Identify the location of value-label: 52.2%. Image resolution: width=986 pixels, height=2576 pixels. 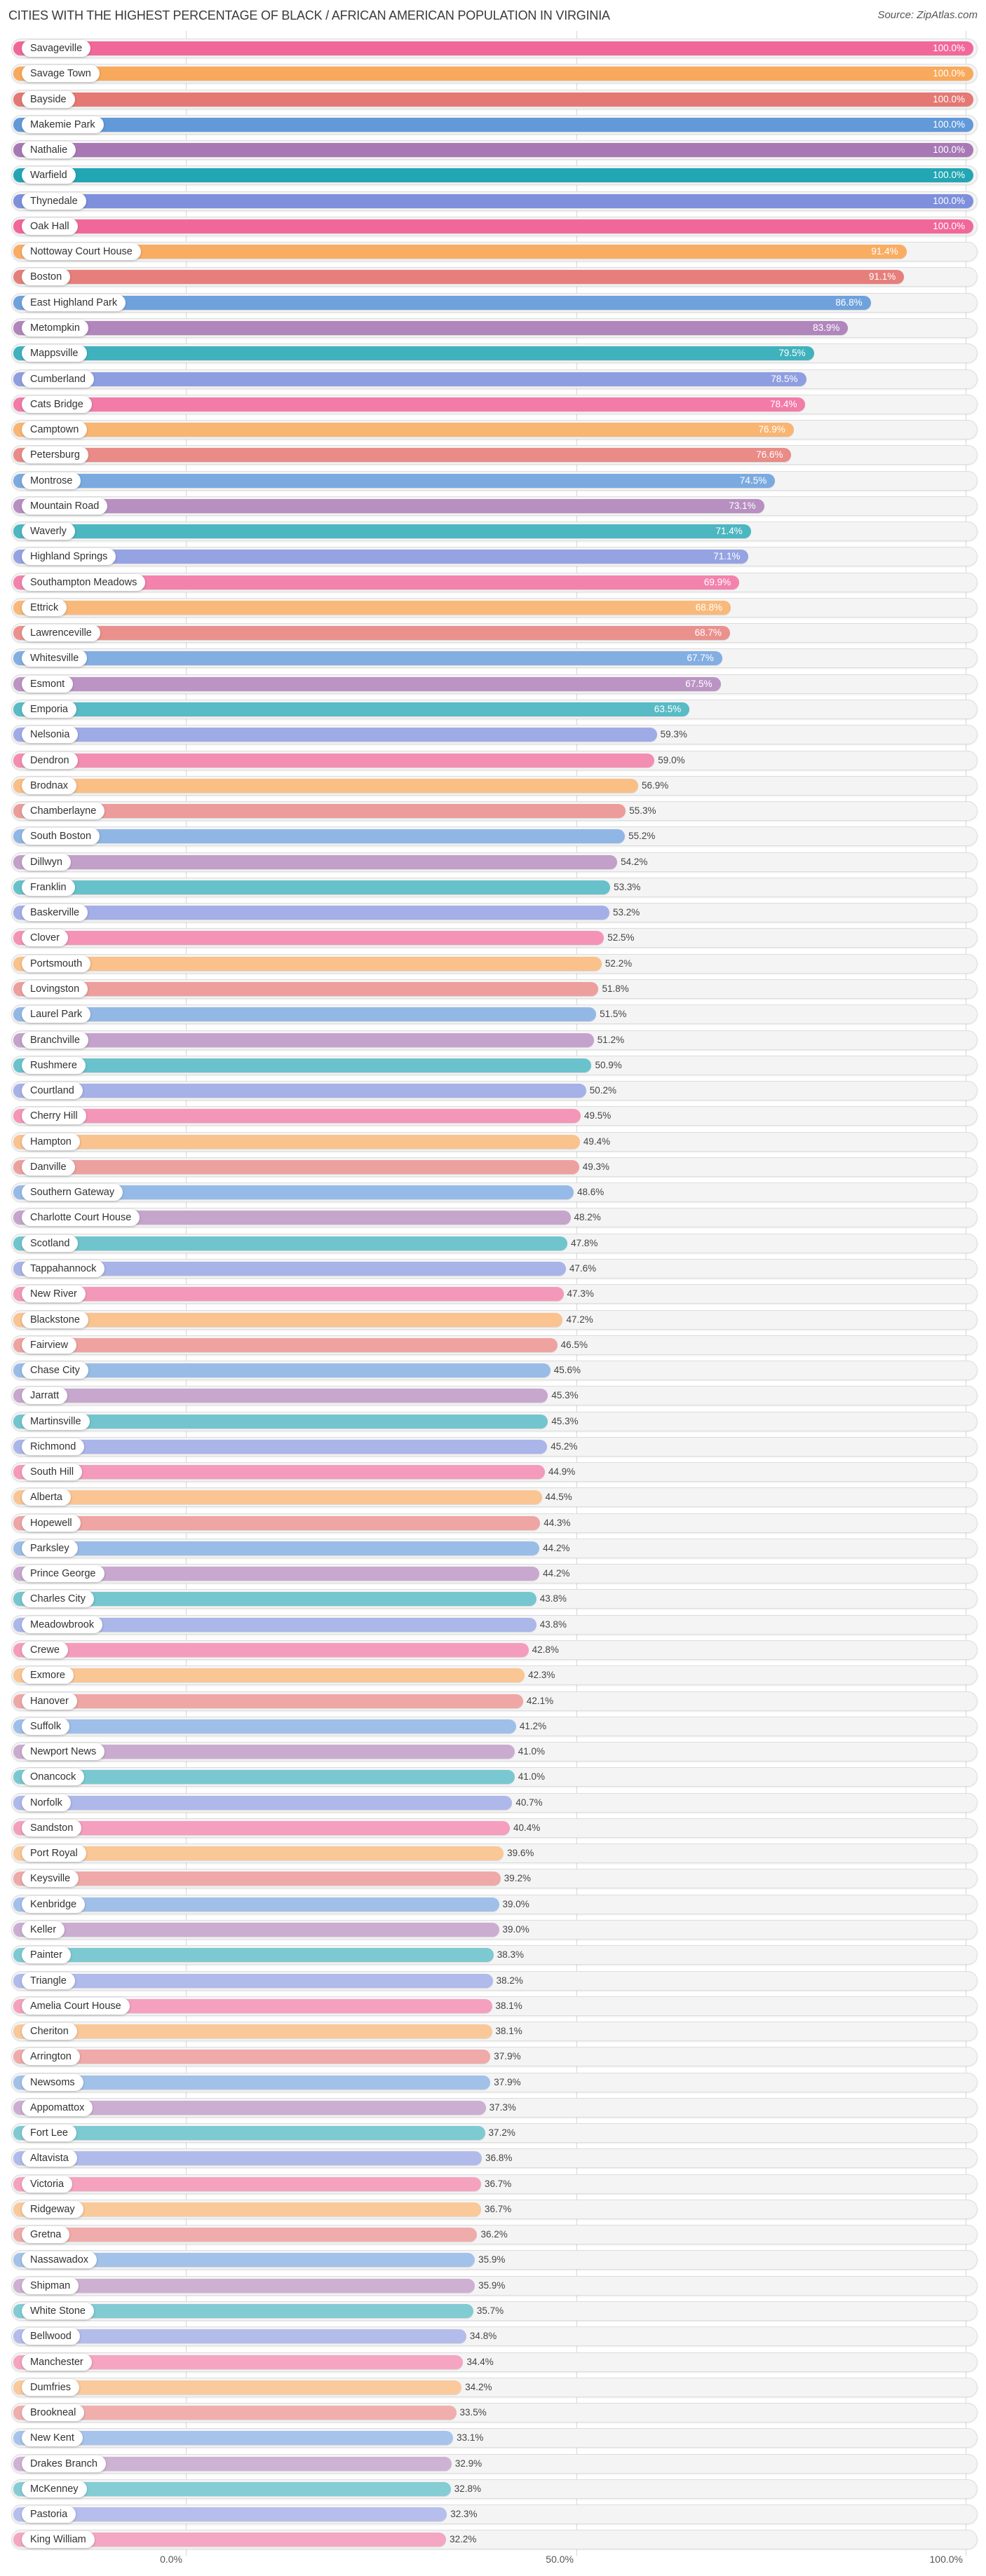
(619, 964).